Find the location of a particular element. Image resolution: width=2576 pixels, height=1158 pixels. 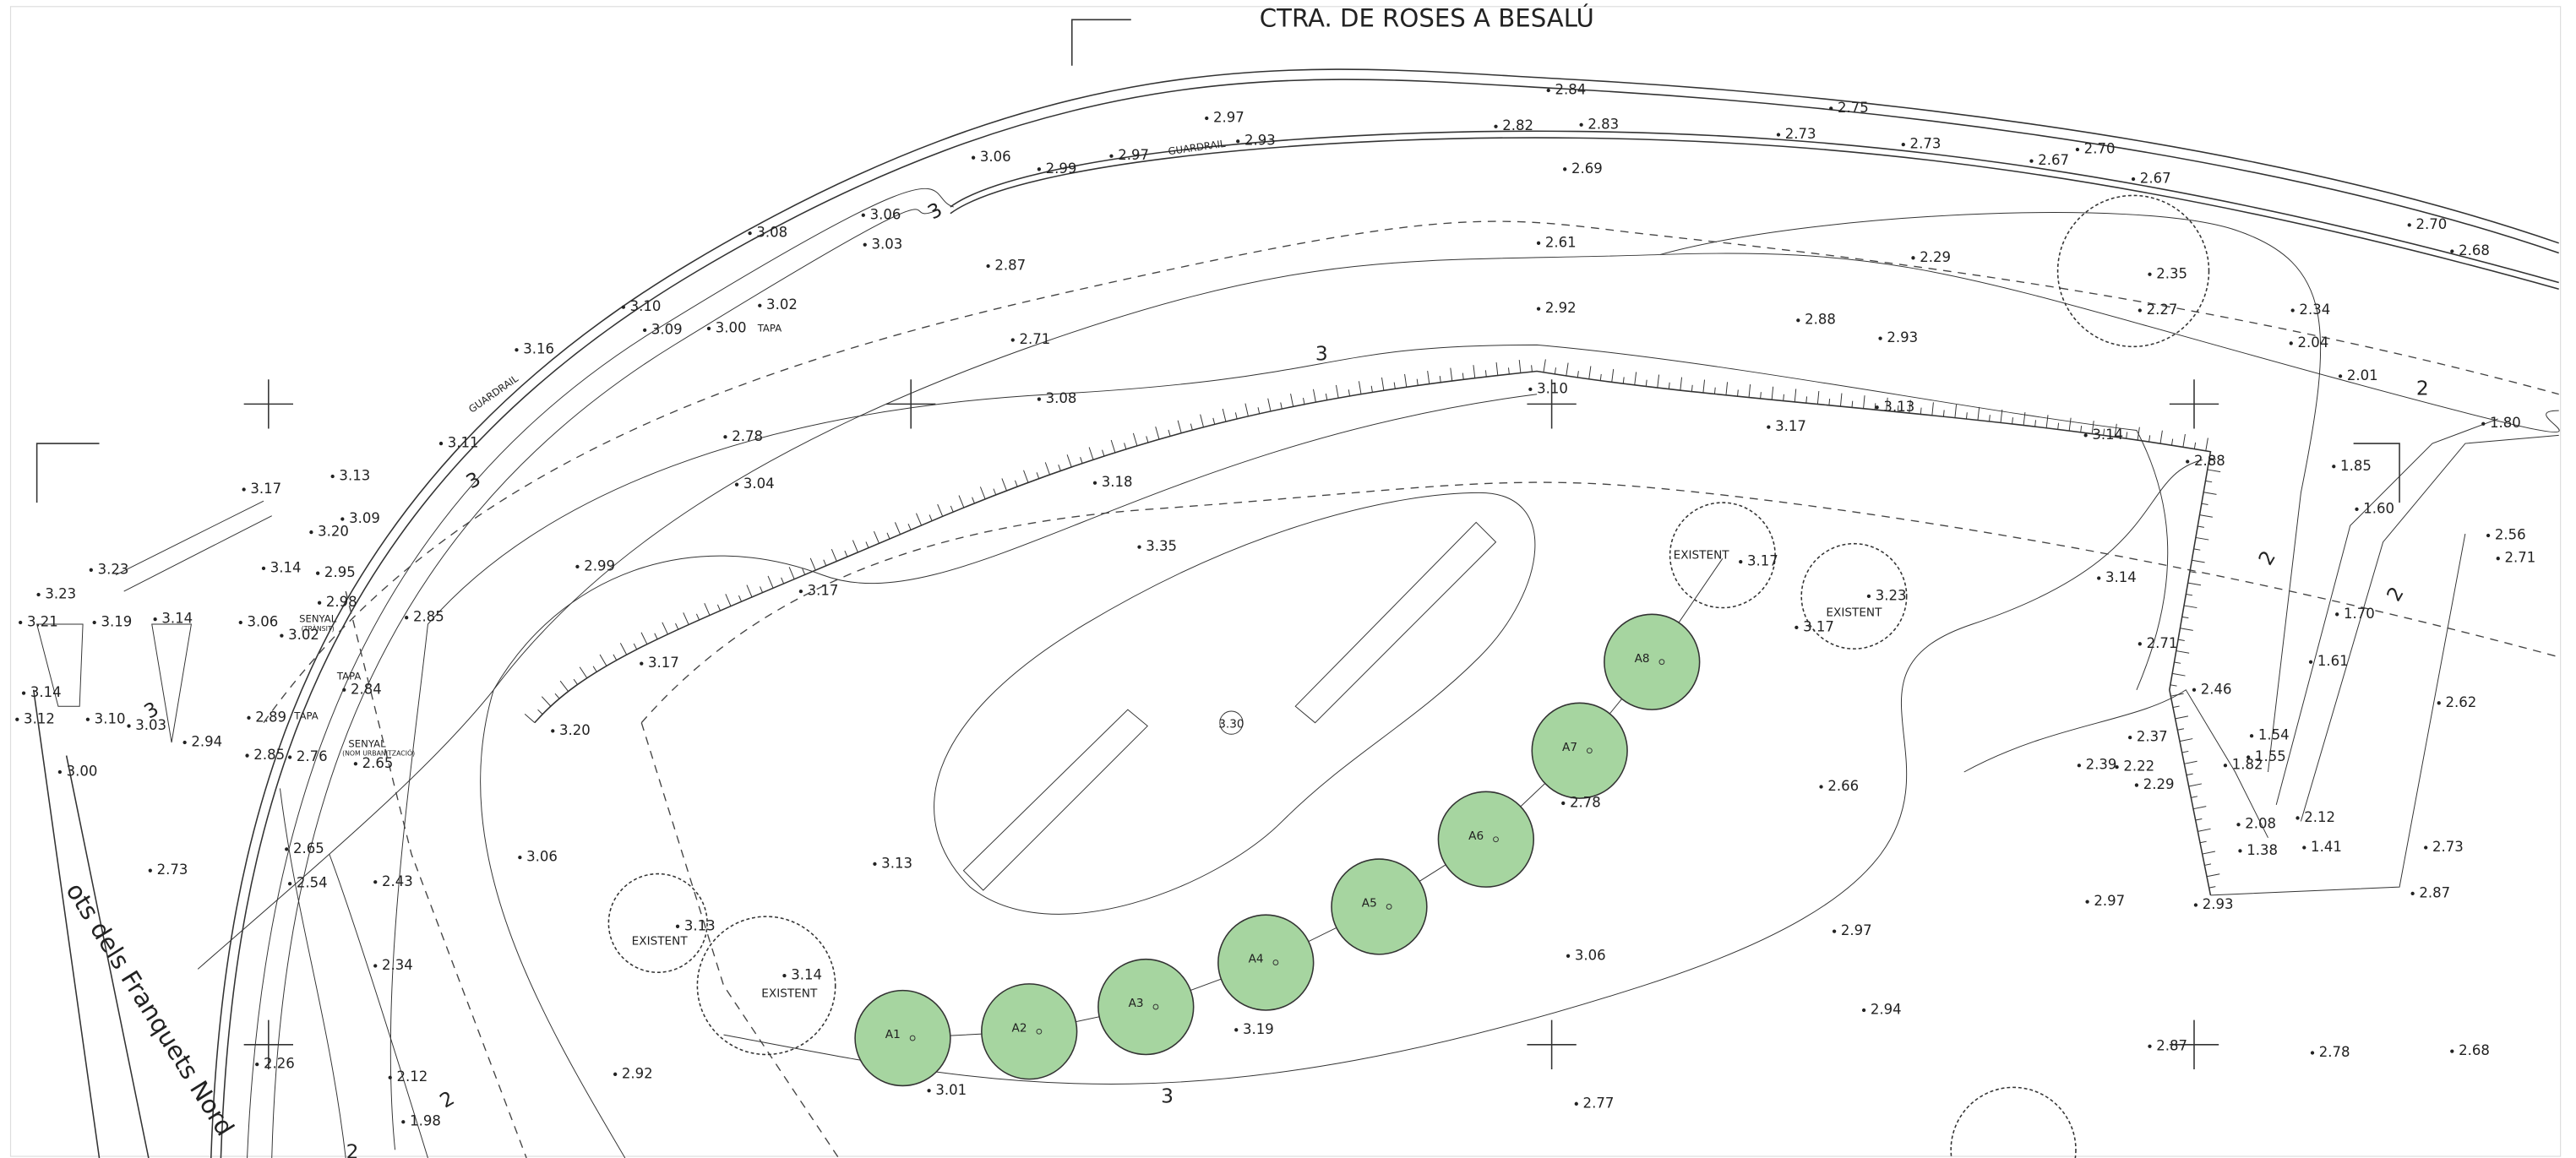

spot-elevation: 2.75 is located at coordinates (1853, 108).